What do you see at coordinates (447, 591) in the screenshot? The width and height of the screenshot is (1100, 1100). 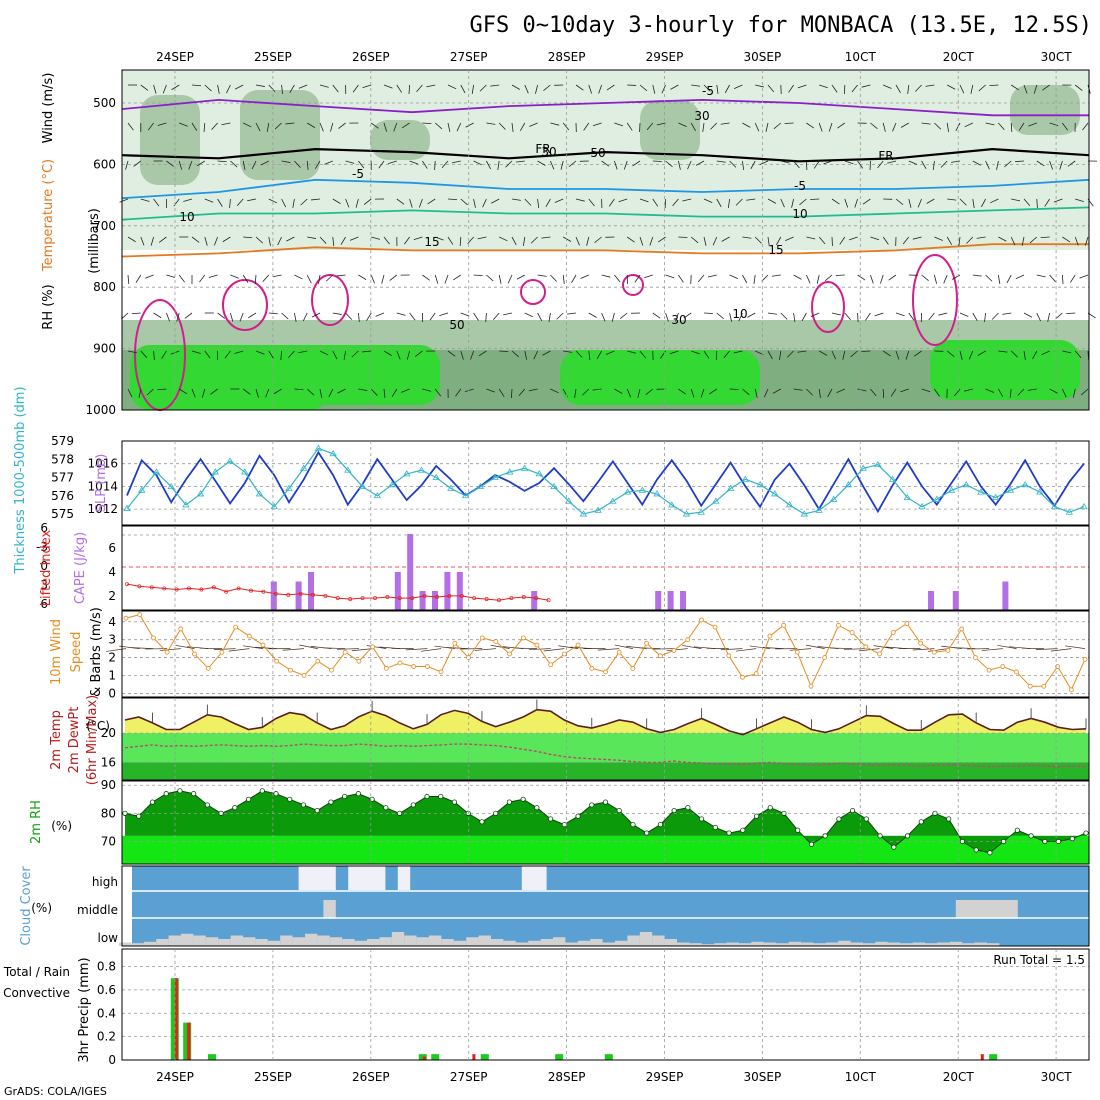 I see `cape-bar` at bounding box center [447, 591].